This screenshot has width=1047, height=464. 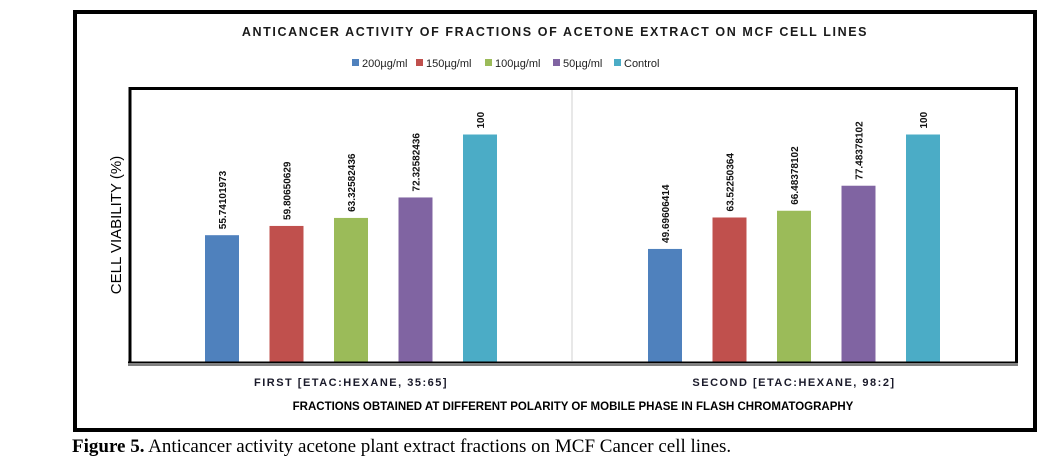 What do you see at coordinates (116, 225) in the screenshot?
I see `y-axis-title: CELL VIABILITY (%)` at bounding box center [116, 225].